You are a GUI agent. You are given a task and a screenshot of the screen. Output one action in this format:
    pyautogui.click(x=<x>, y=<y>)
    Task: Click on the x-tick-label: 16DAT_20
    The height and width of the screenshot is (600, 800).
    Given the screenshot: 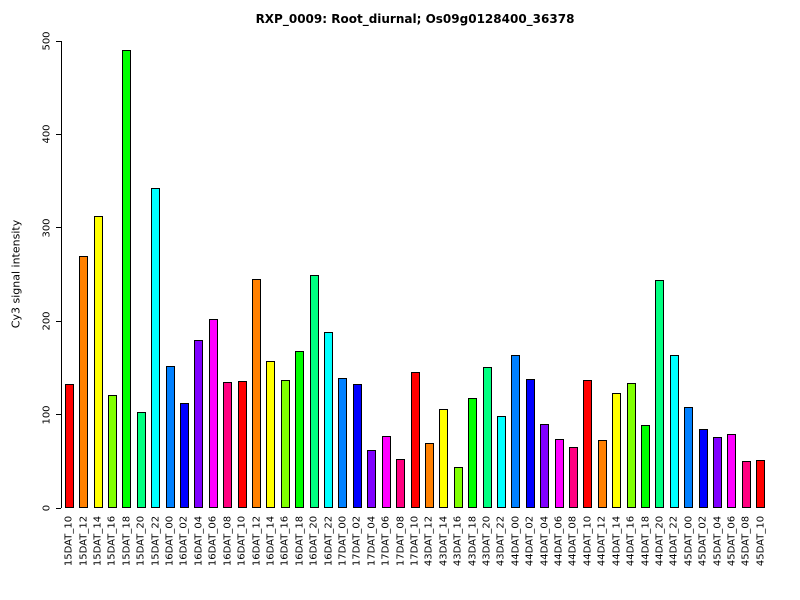 What is the action you would take?
    pyautogui.click(x=314, y=541)
    